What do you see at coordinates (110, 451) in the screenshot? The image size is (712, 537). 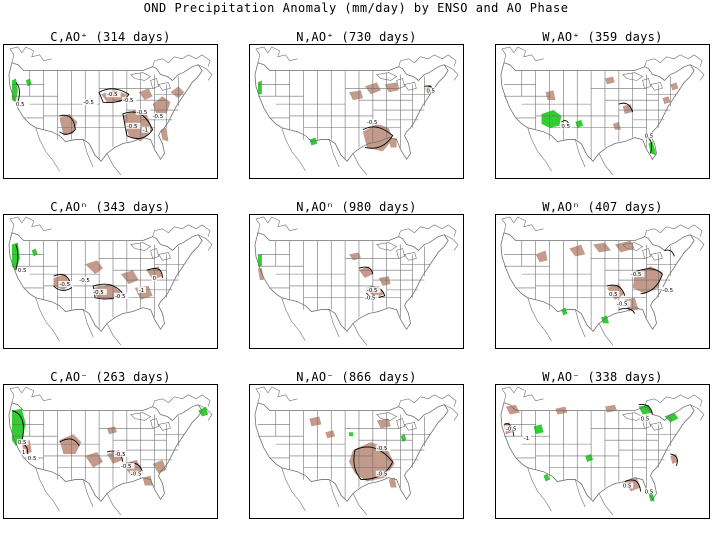 I see `us-map: 0.510.5-0.5-0.5-0.5` at bounding box center [110, 451].